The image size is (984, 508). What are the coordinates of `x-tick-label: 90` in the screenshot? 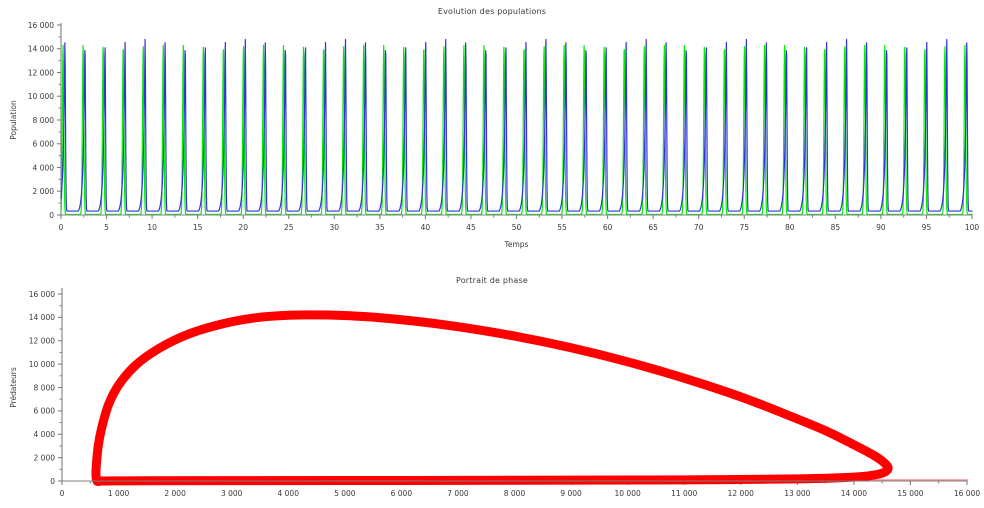 It's located at (881, 227).